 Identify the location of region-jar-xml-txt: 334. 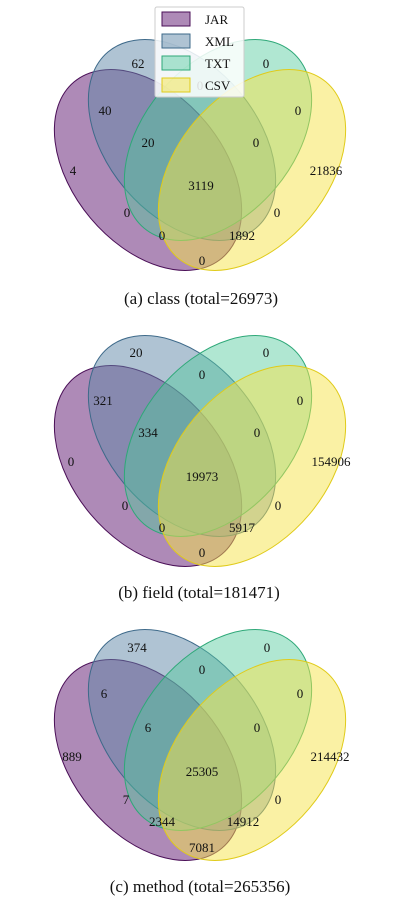
(148, 432).